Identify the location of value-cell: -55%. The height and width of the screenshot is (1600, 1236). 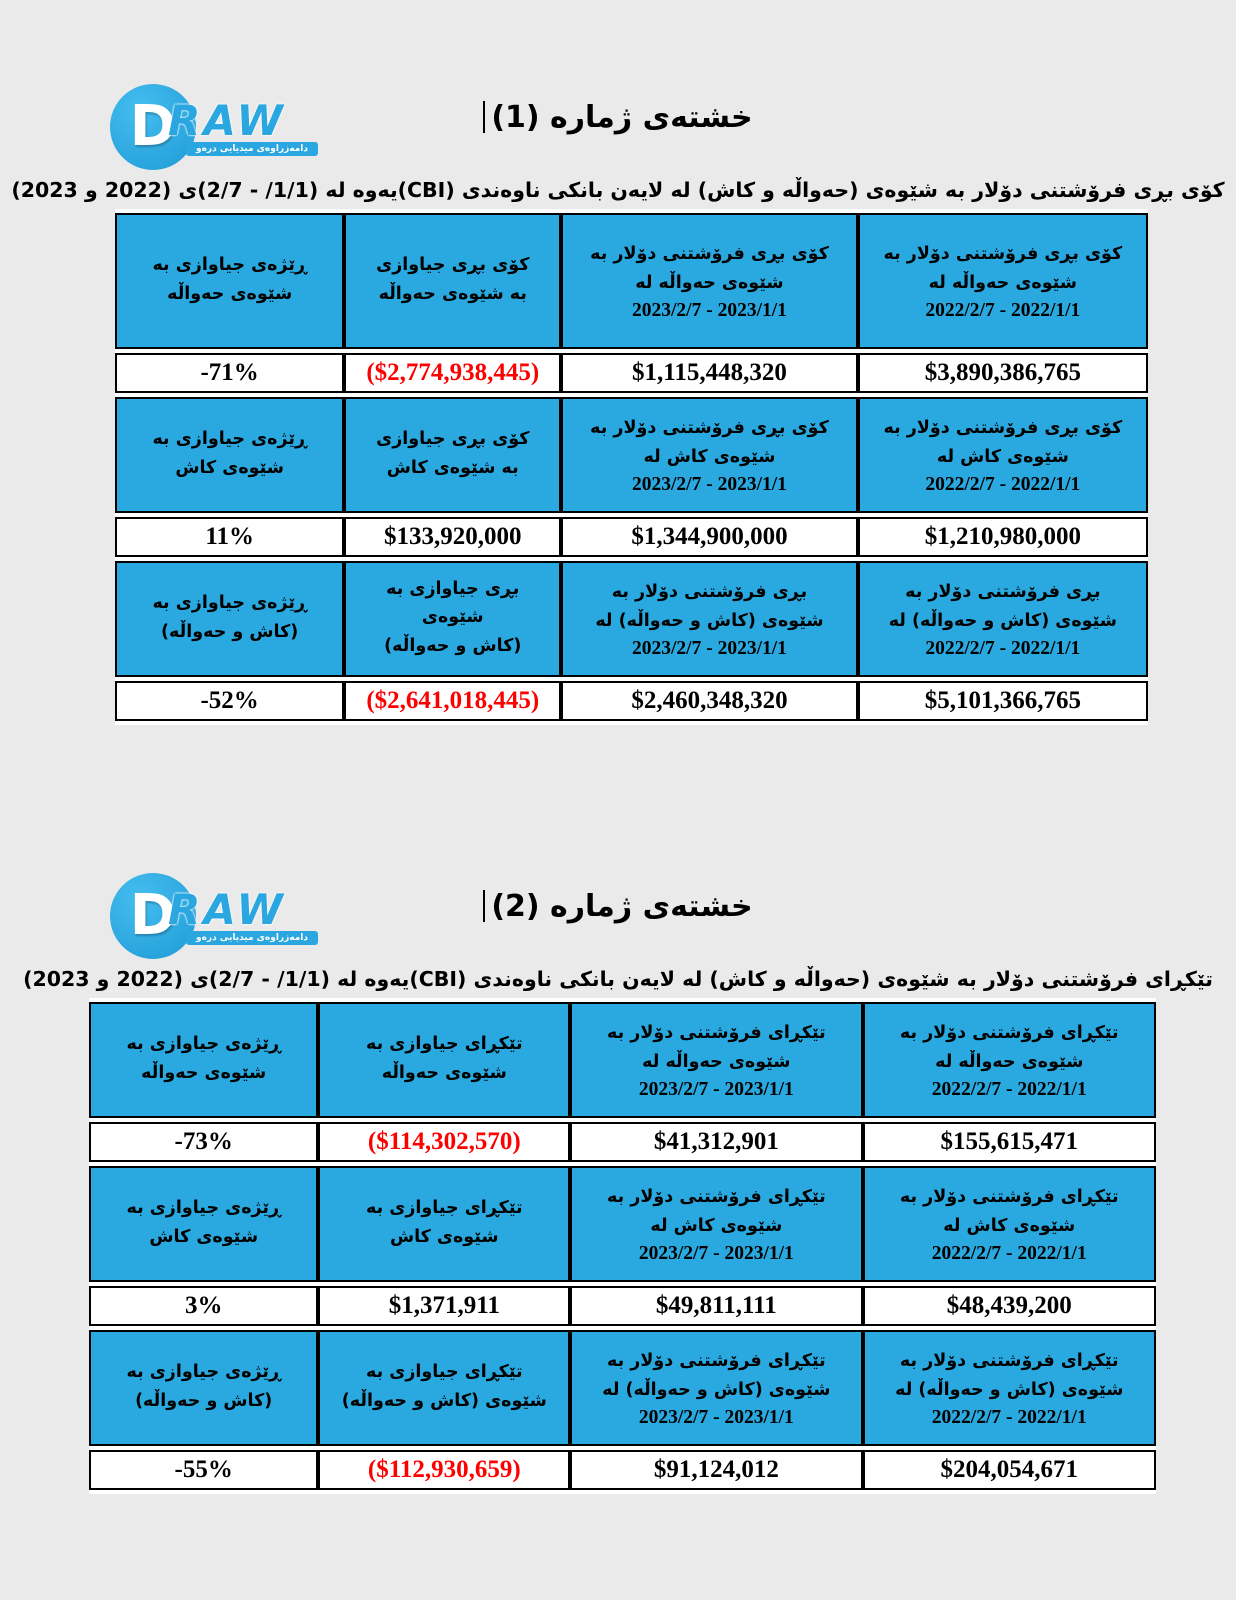
(204, 1470).